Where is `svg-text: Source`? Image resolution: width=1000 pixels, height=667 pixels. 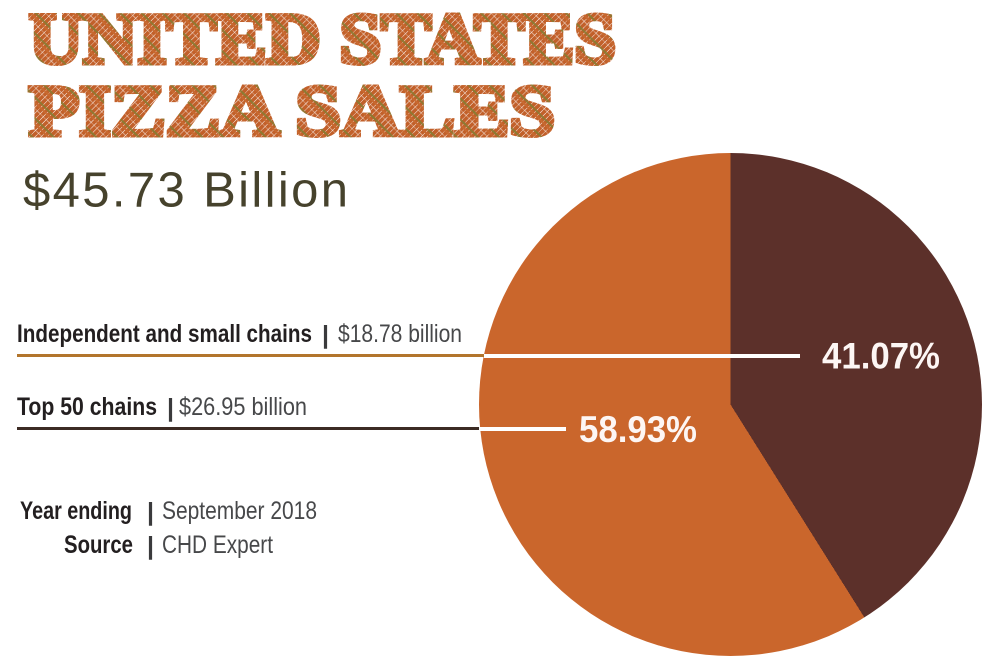
svg-text: Source is located at coordinates (98, 545).